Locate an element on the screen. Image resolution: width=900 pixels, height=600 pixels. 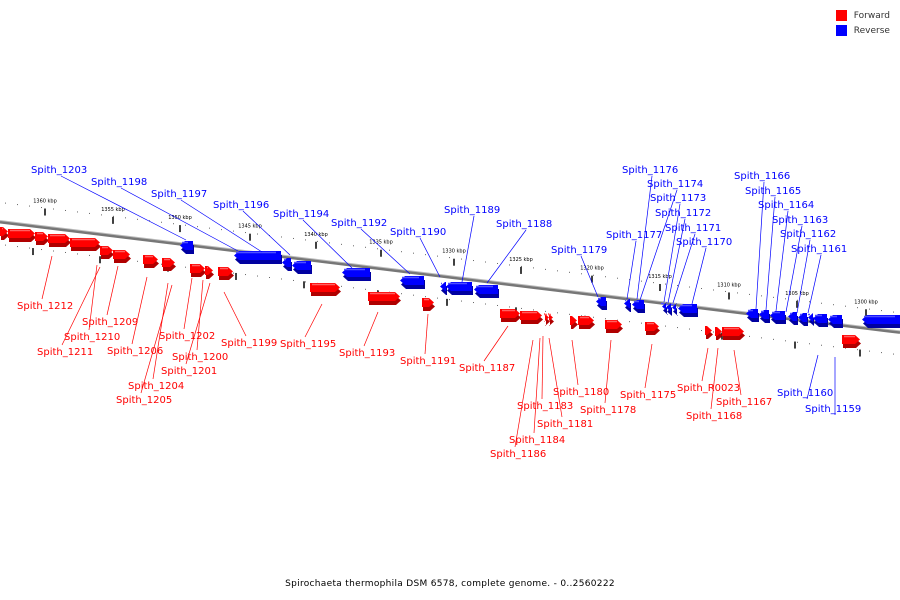
reverse-gene-label: Spith_1164 is located at coordinates (786, 205).